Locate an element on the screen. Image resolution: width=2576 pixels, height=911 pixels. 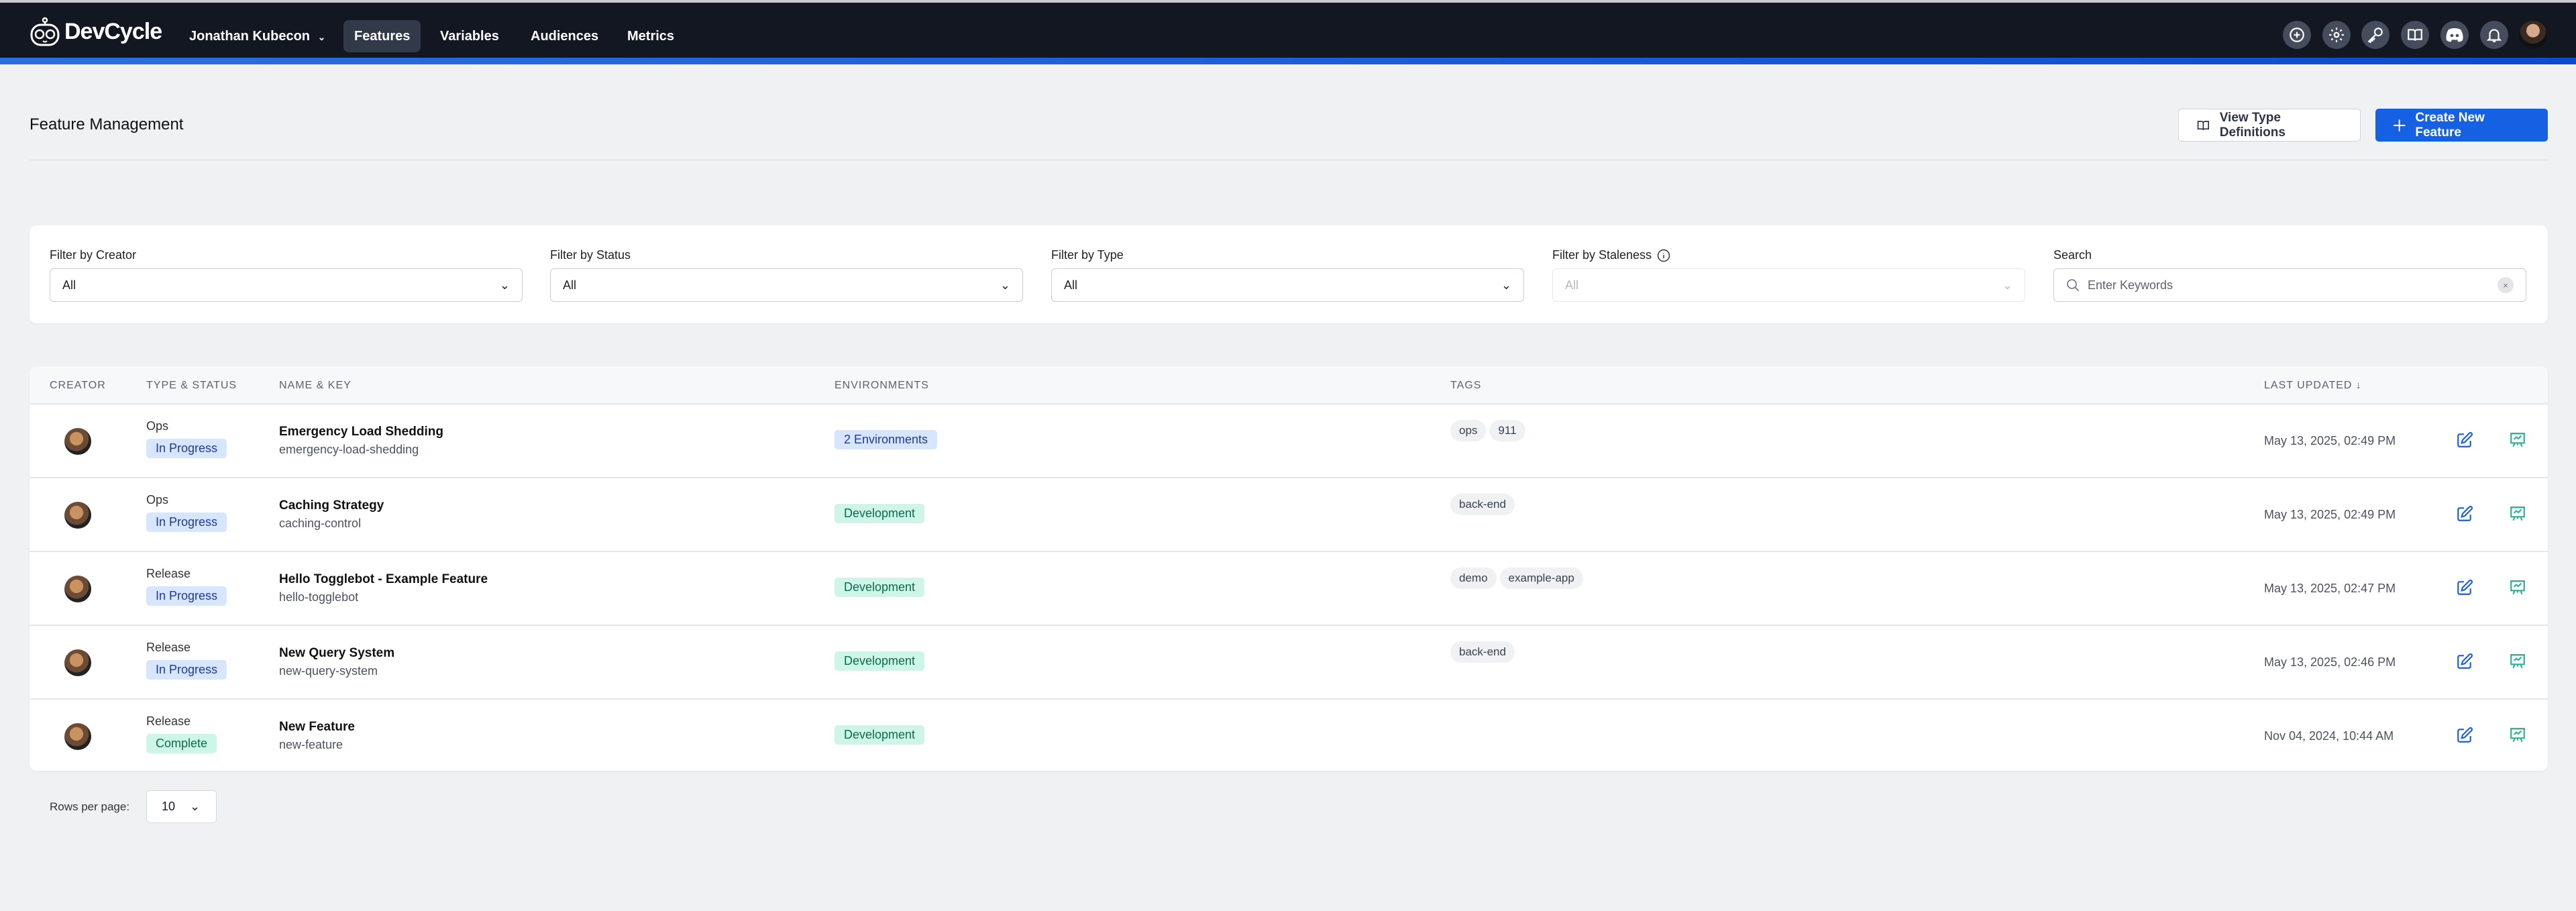
tag-chip: ops is located at coordinates (1468, 430).